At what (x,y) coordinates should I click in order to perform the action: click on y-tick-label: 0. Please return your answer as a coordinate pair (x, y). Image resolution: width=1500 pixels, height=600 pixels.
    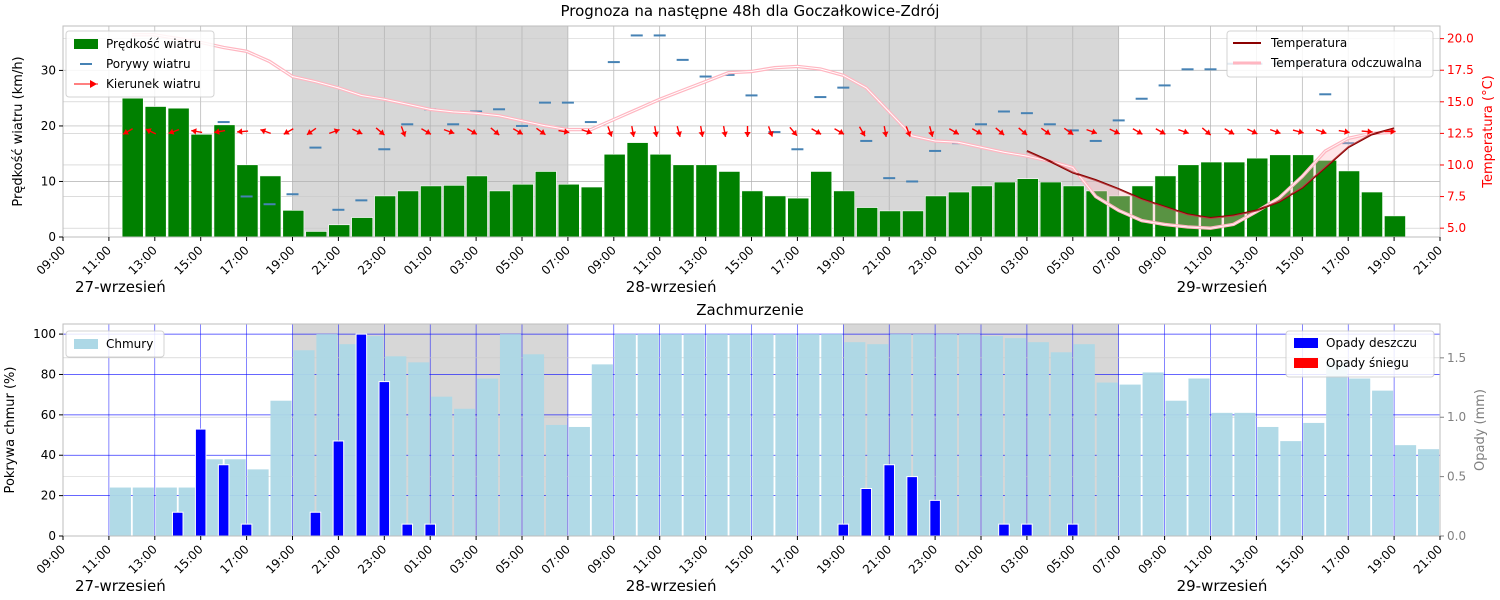
    Looking at the image, I should click on (52, 536).